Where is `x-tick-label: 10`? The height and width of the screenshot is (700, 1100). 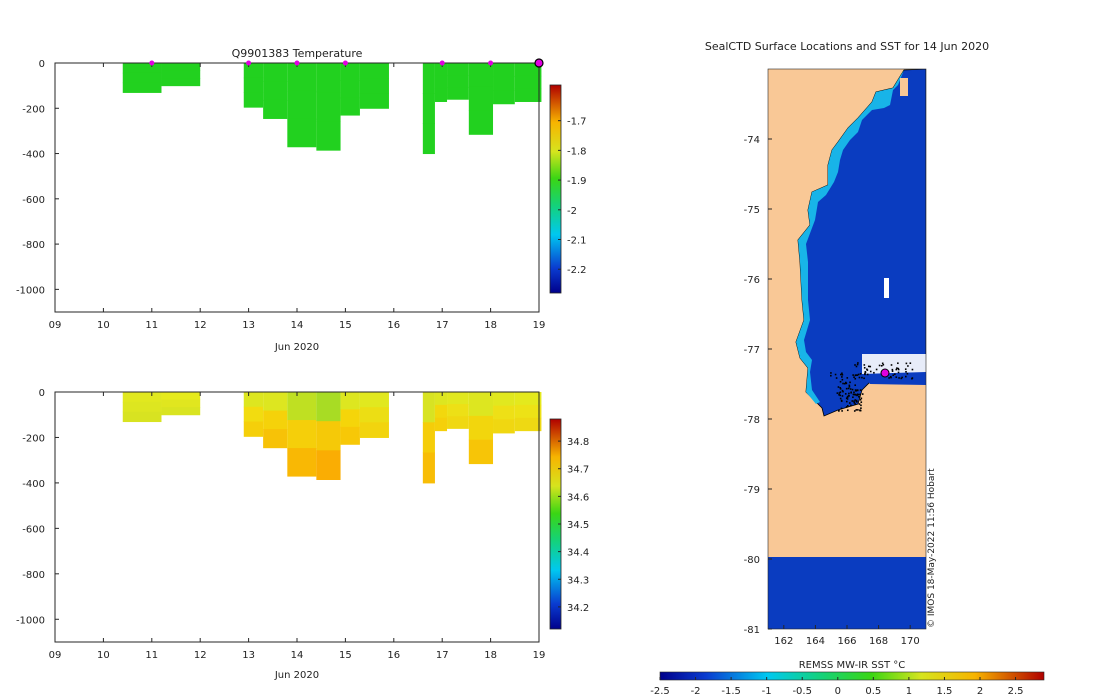
x-tick-label: 10 is located at coordinates (103, 325).